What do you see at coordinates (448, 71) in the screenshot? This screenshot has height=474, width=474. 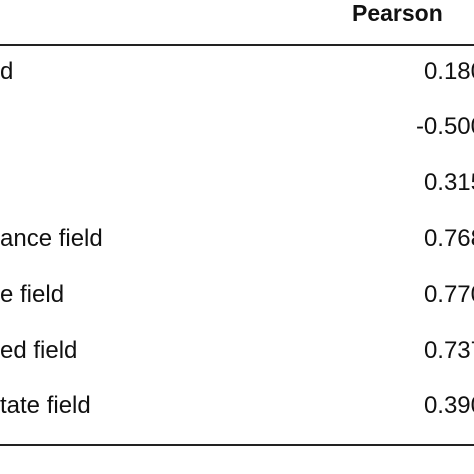 I see `row-value: 0.180` at bounding box center [448, 71].